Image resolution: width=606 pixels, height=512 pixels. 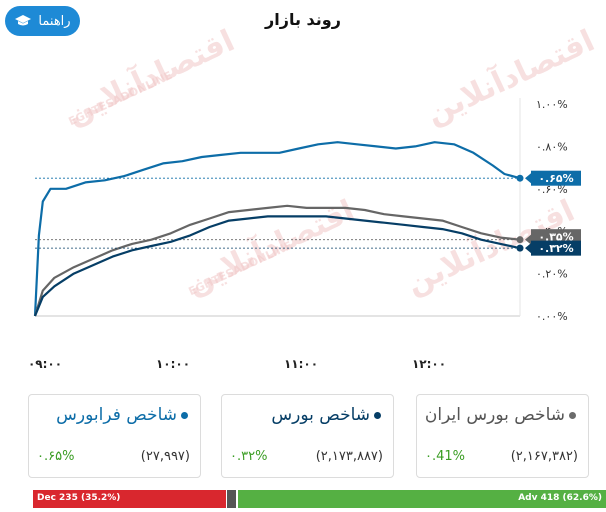 I want to click on end-value-label: ۰.۳۲%, so click(x=555, y=248).